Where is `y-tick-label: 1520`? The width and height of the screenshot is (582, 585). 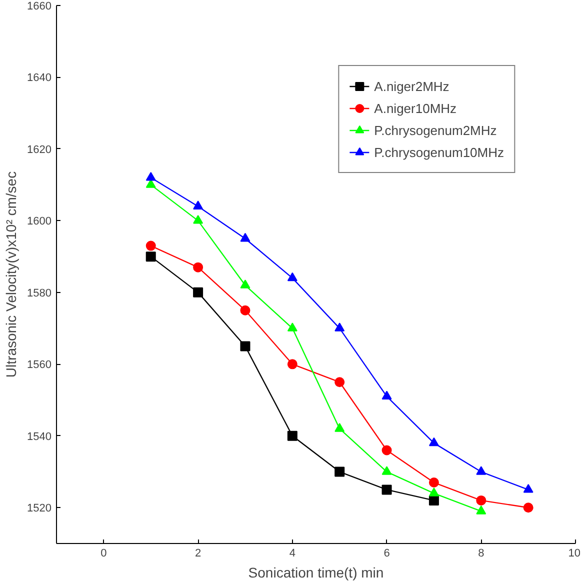 y-tick-label: 1520 is located at coordinates (39, 508).